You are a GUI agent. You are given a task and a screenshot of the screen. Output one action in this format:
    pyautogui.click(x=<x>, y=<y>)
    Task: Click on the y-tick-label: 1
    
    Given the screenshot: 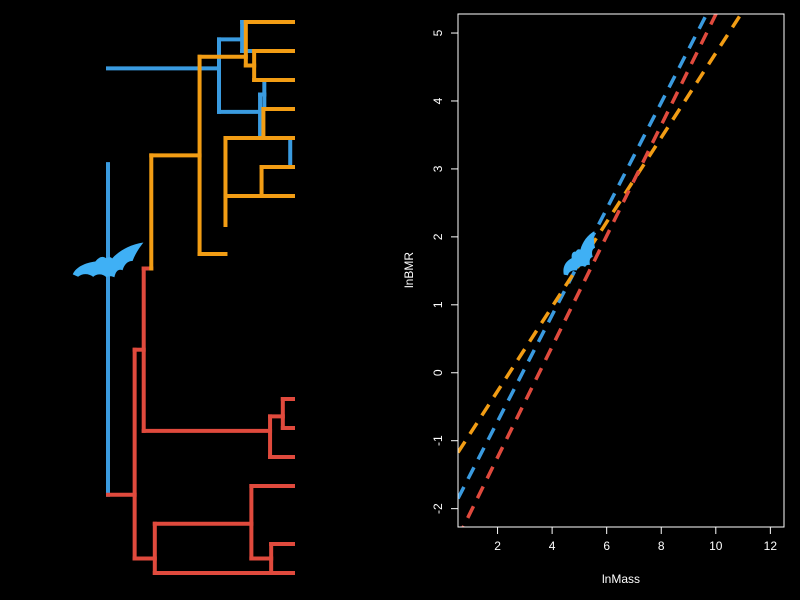 What is the action you would take?
    pyautogui.click(x=438, y=304)
    